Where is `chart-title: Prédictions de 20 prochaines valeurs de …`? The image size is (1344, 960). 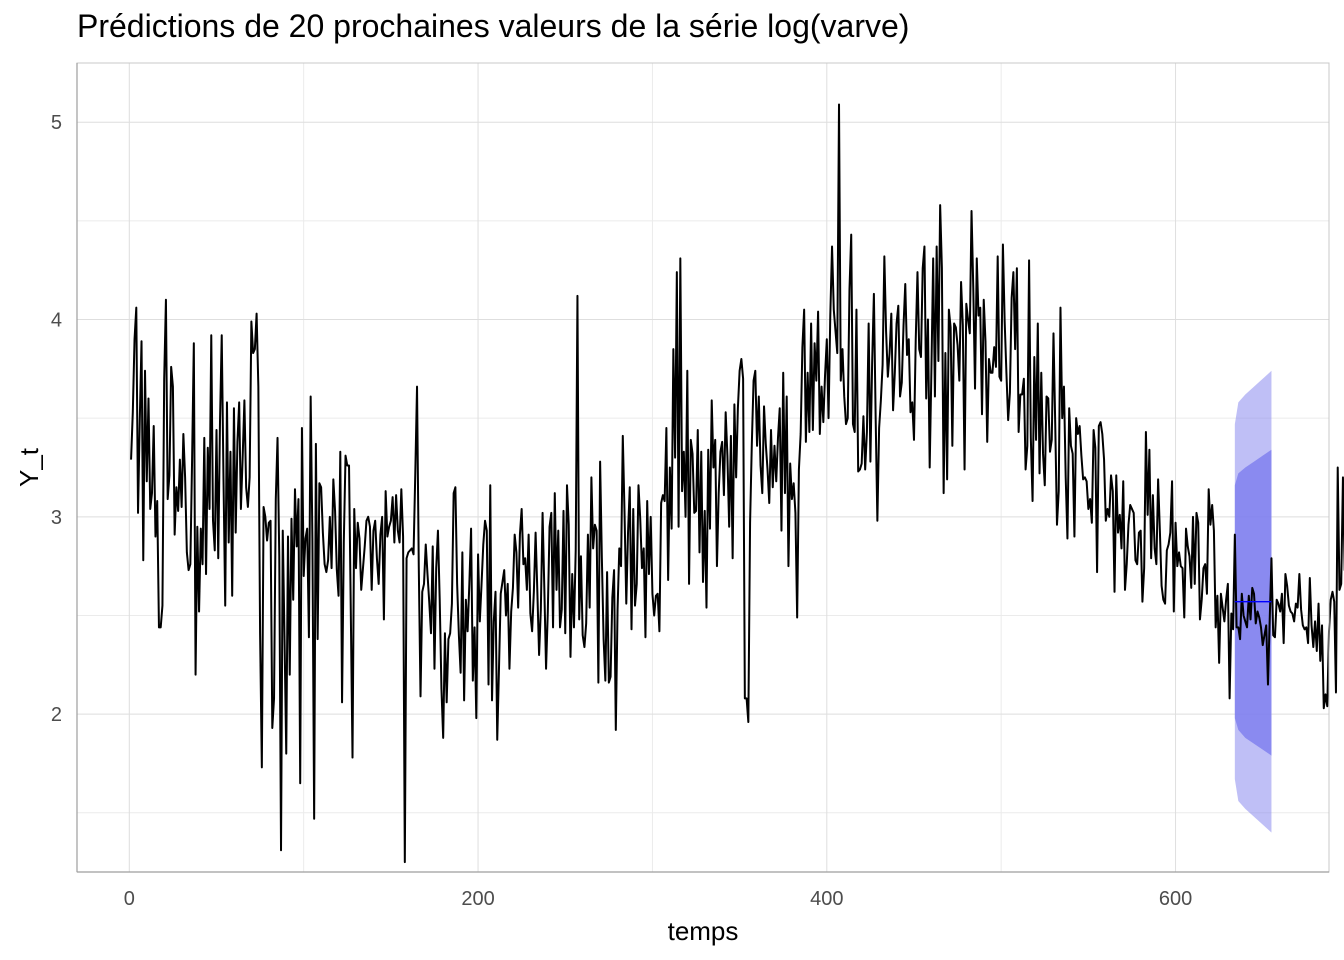
chart-title: Prédictions de 20 prochaines valeurs de … is located at coordinates (493, 26).